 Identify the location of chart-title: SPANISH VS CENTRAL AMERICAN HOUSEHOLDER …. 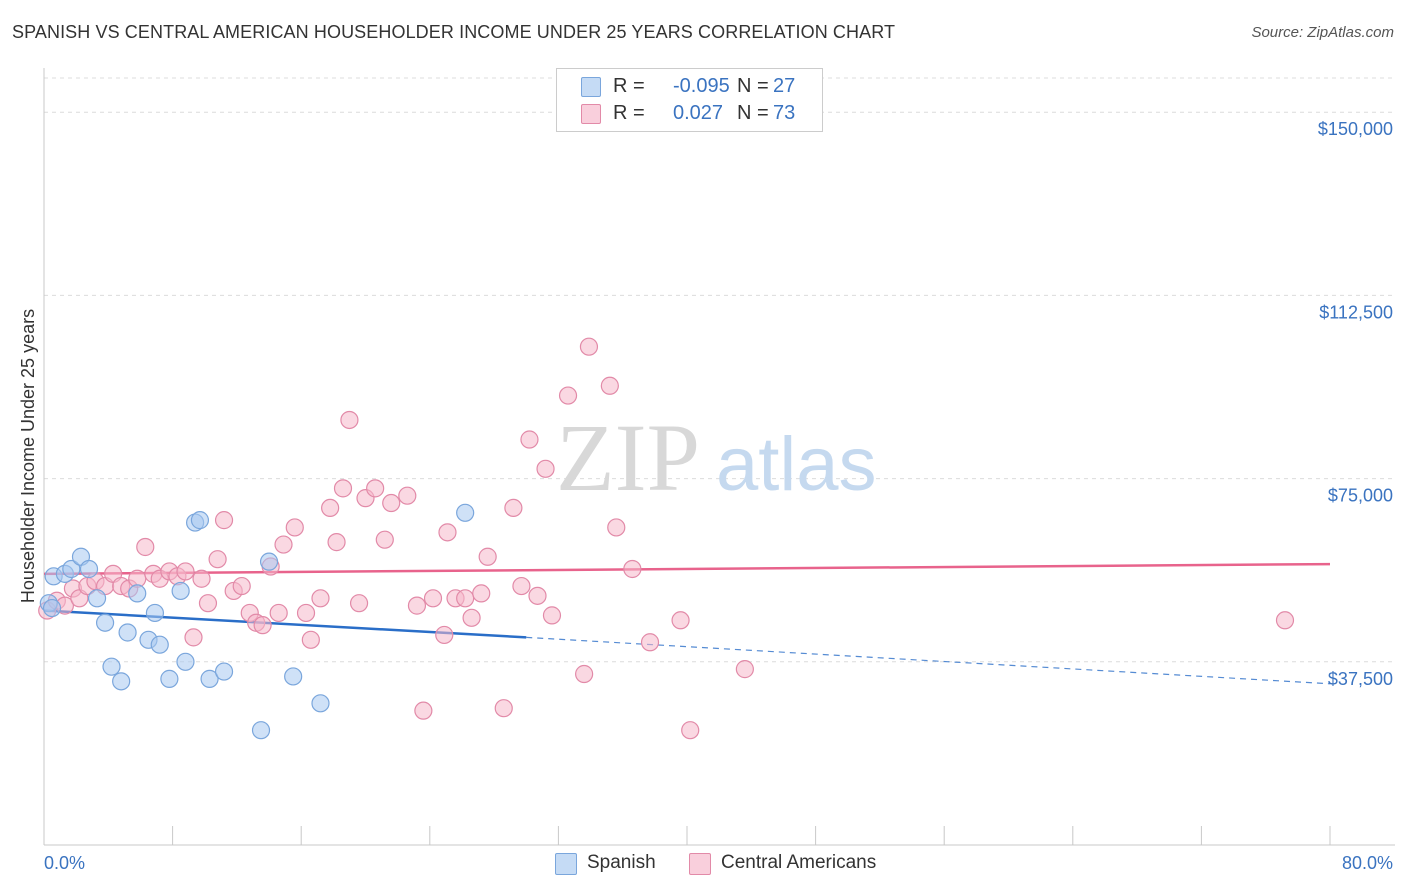
(454, 32).